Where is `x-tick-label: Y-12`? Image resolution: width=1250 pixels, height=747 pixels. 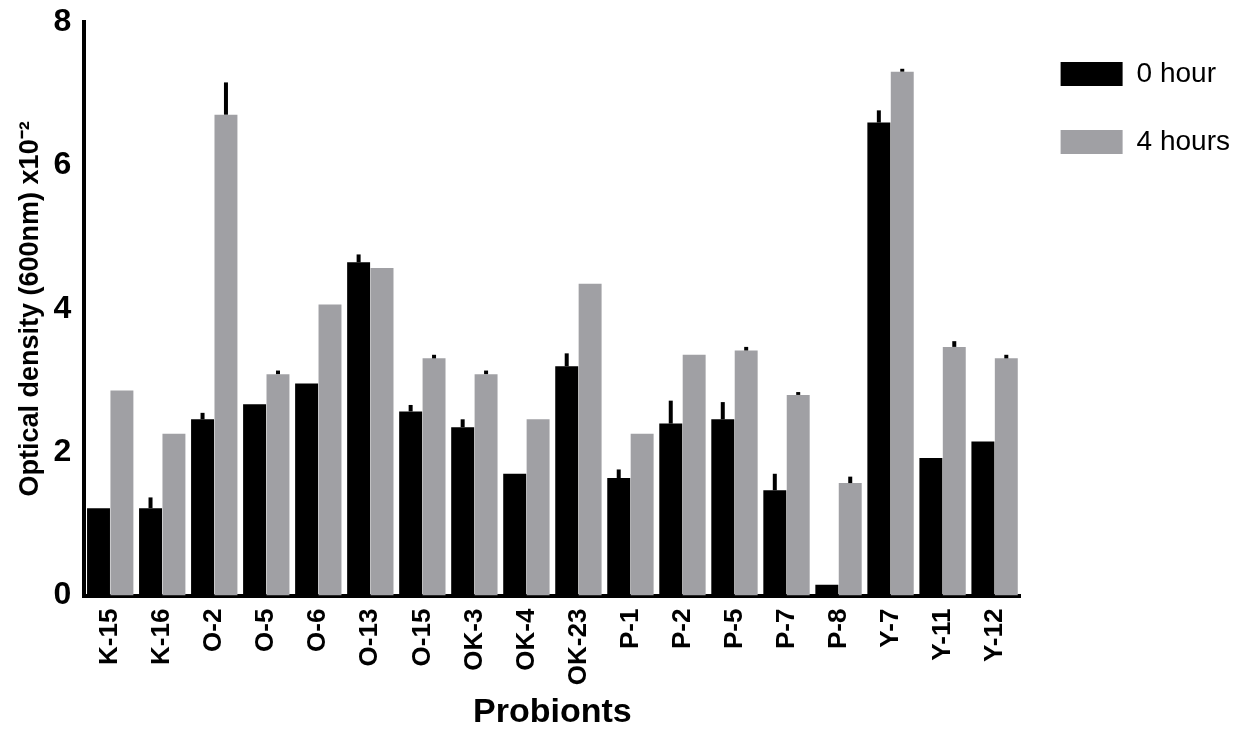 x-tick-label: Y-12 is located at coordinates (992, 635).